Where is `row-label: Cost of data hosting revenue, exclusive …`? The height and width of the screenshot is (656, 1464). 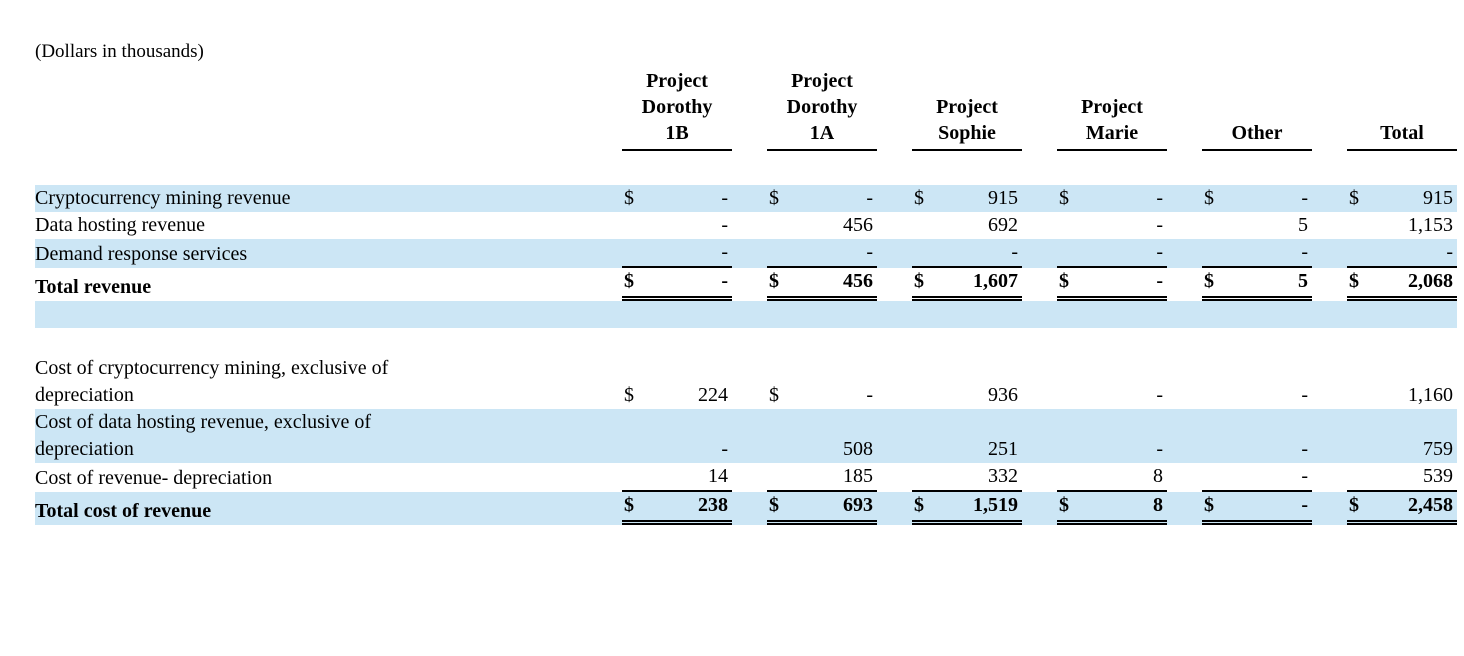 row-label: Cost of data hosting revenue, exclusive … is located at coordinates (311, 436).